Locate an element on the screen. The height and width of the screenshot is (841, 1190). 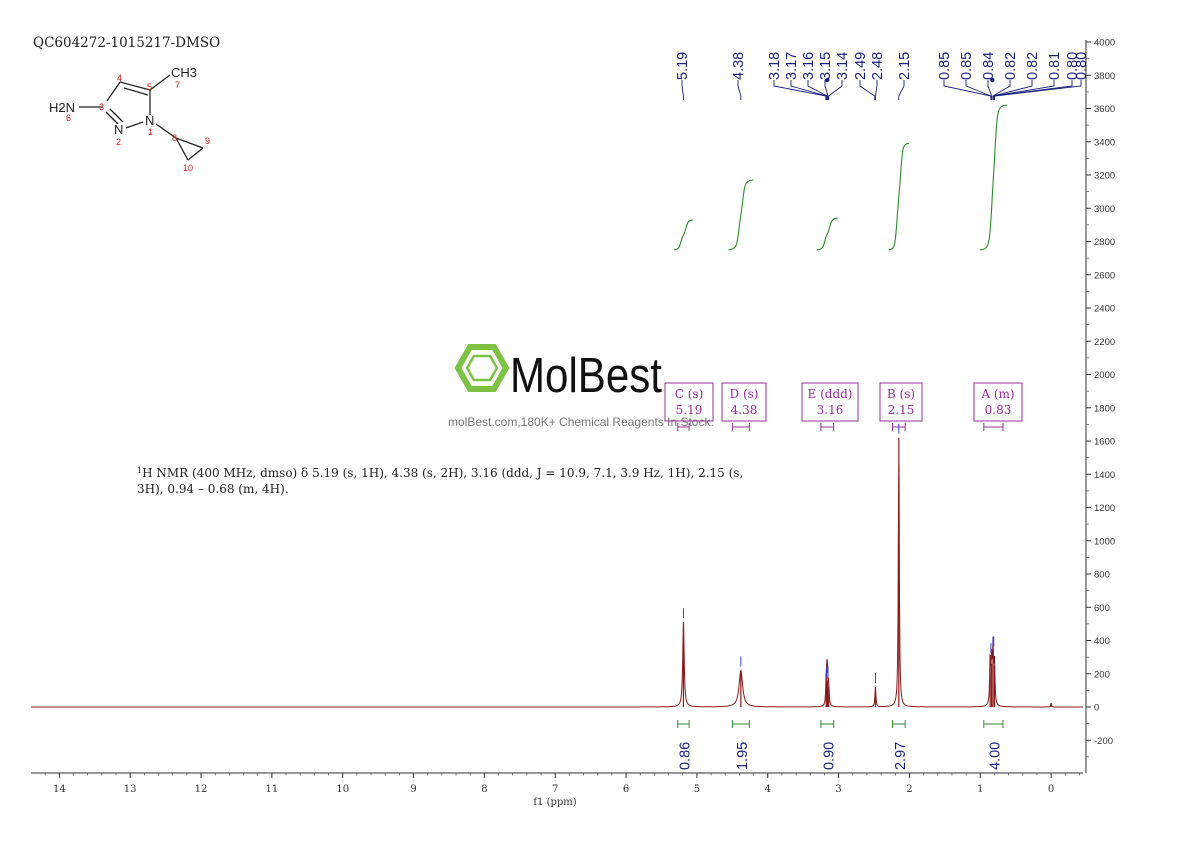
x-tick-label: 4 is located at coordinates (768, 789).